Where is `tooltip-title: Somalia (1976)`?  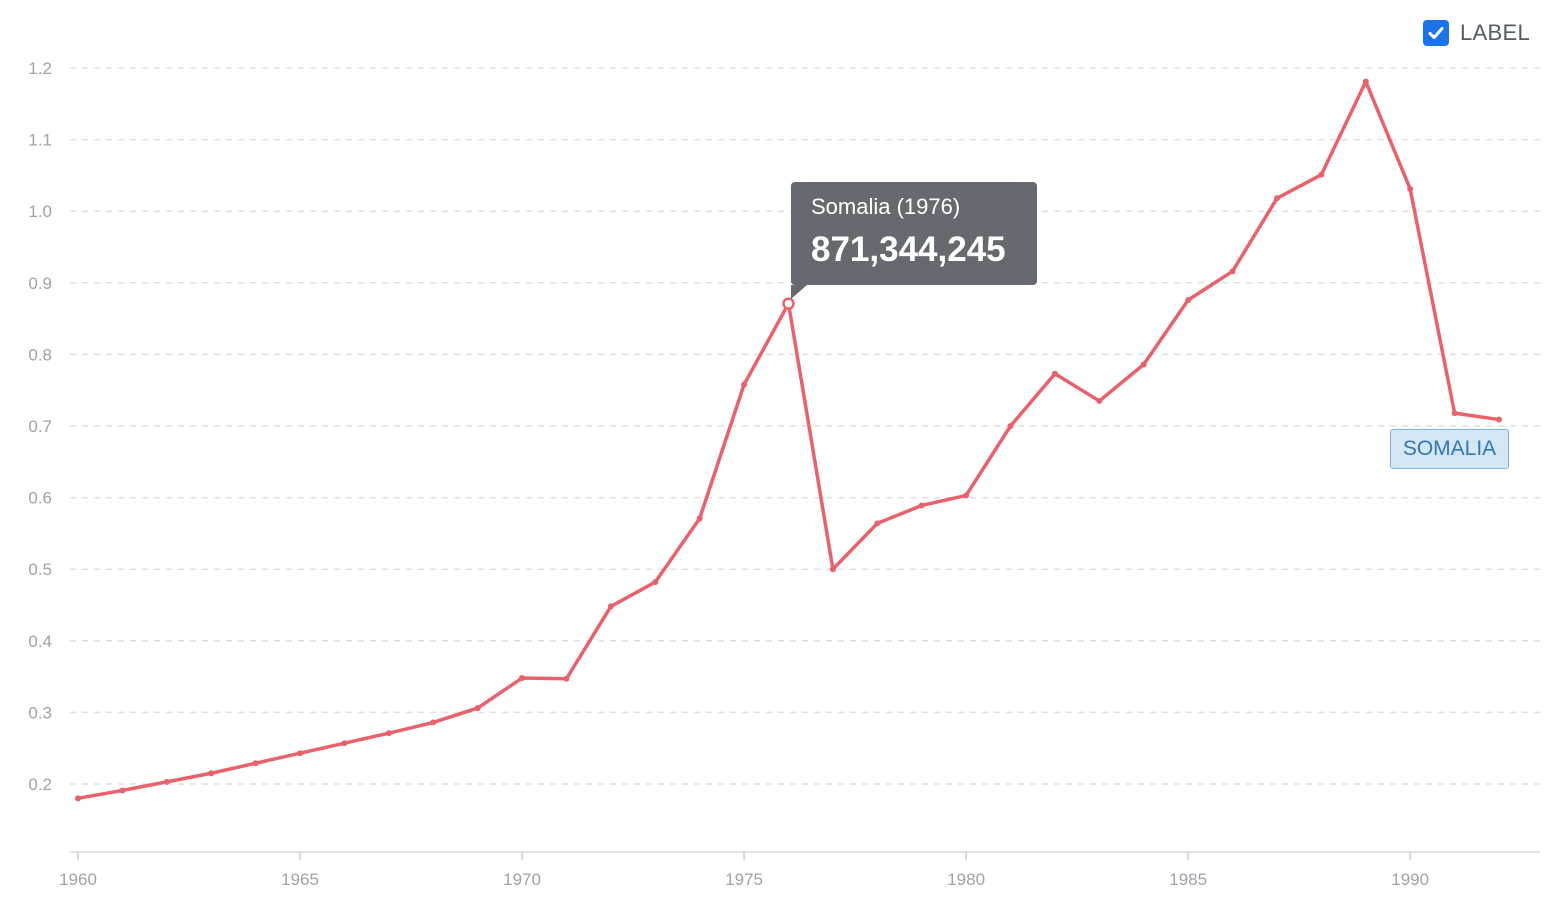 tooltip-title: Somalia (1976) is located at coordinates (886, 206).